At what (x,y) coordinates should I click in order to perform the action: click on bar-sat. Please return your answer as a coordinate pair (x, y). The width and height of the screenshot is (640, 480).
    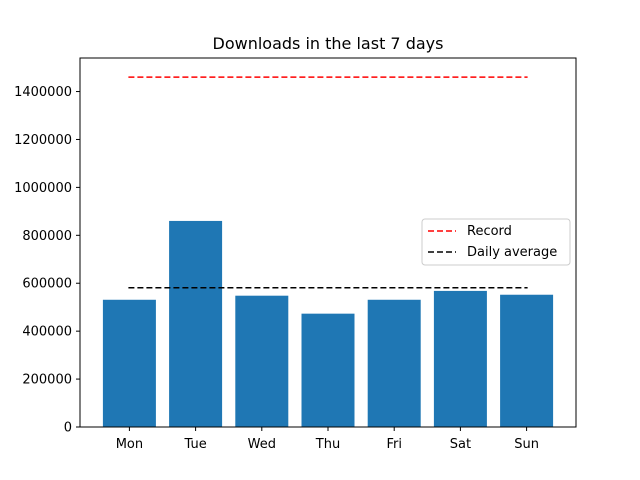
    Looking at the image, I should click on (460, 358).